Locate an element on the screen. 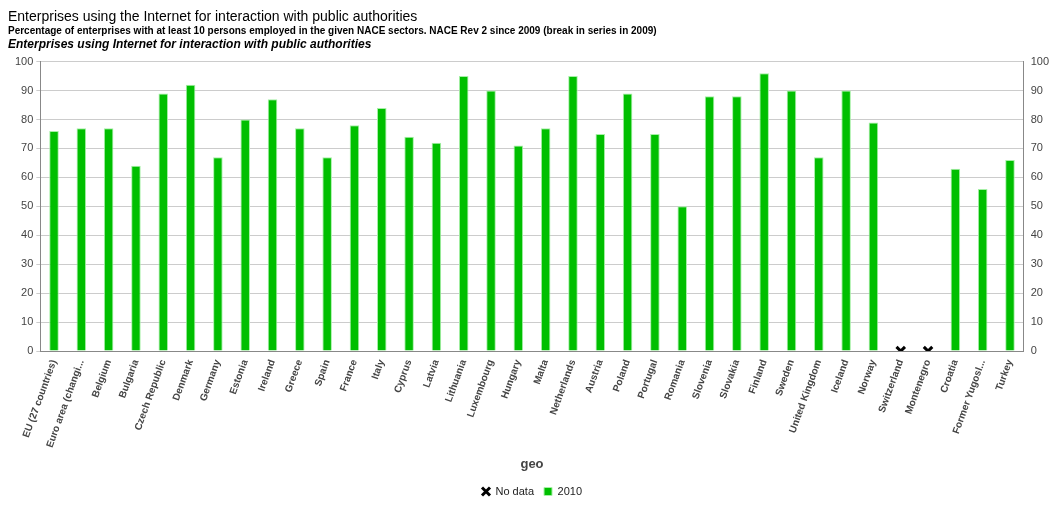 The width and height of the screenshot is (1064, 517). y2-tick-label: 20 is located at coordinates (1036, 292).